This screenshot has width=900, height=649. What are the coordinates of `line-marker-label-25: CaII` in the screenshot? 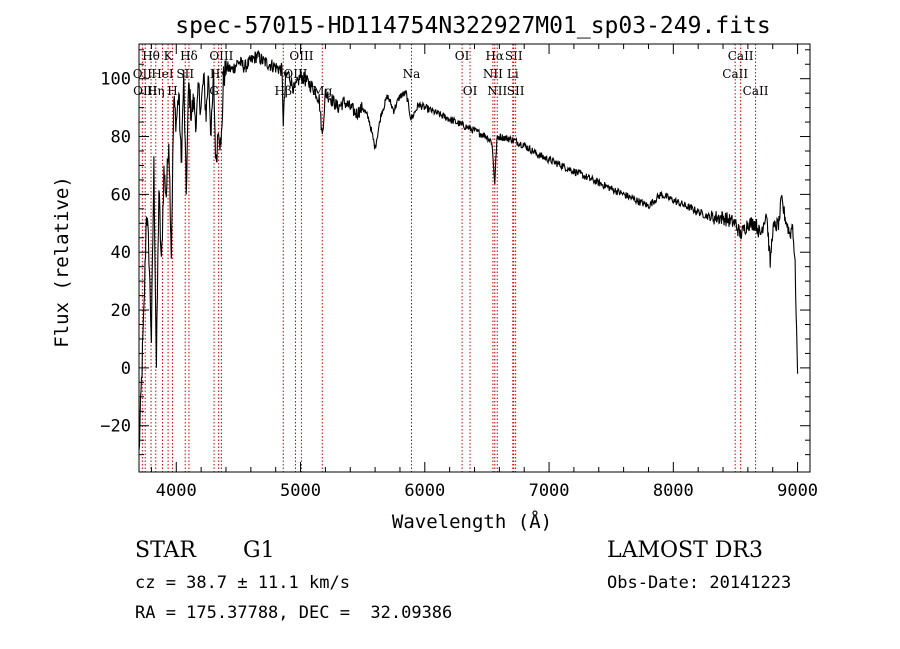 It's located at (741, 56).